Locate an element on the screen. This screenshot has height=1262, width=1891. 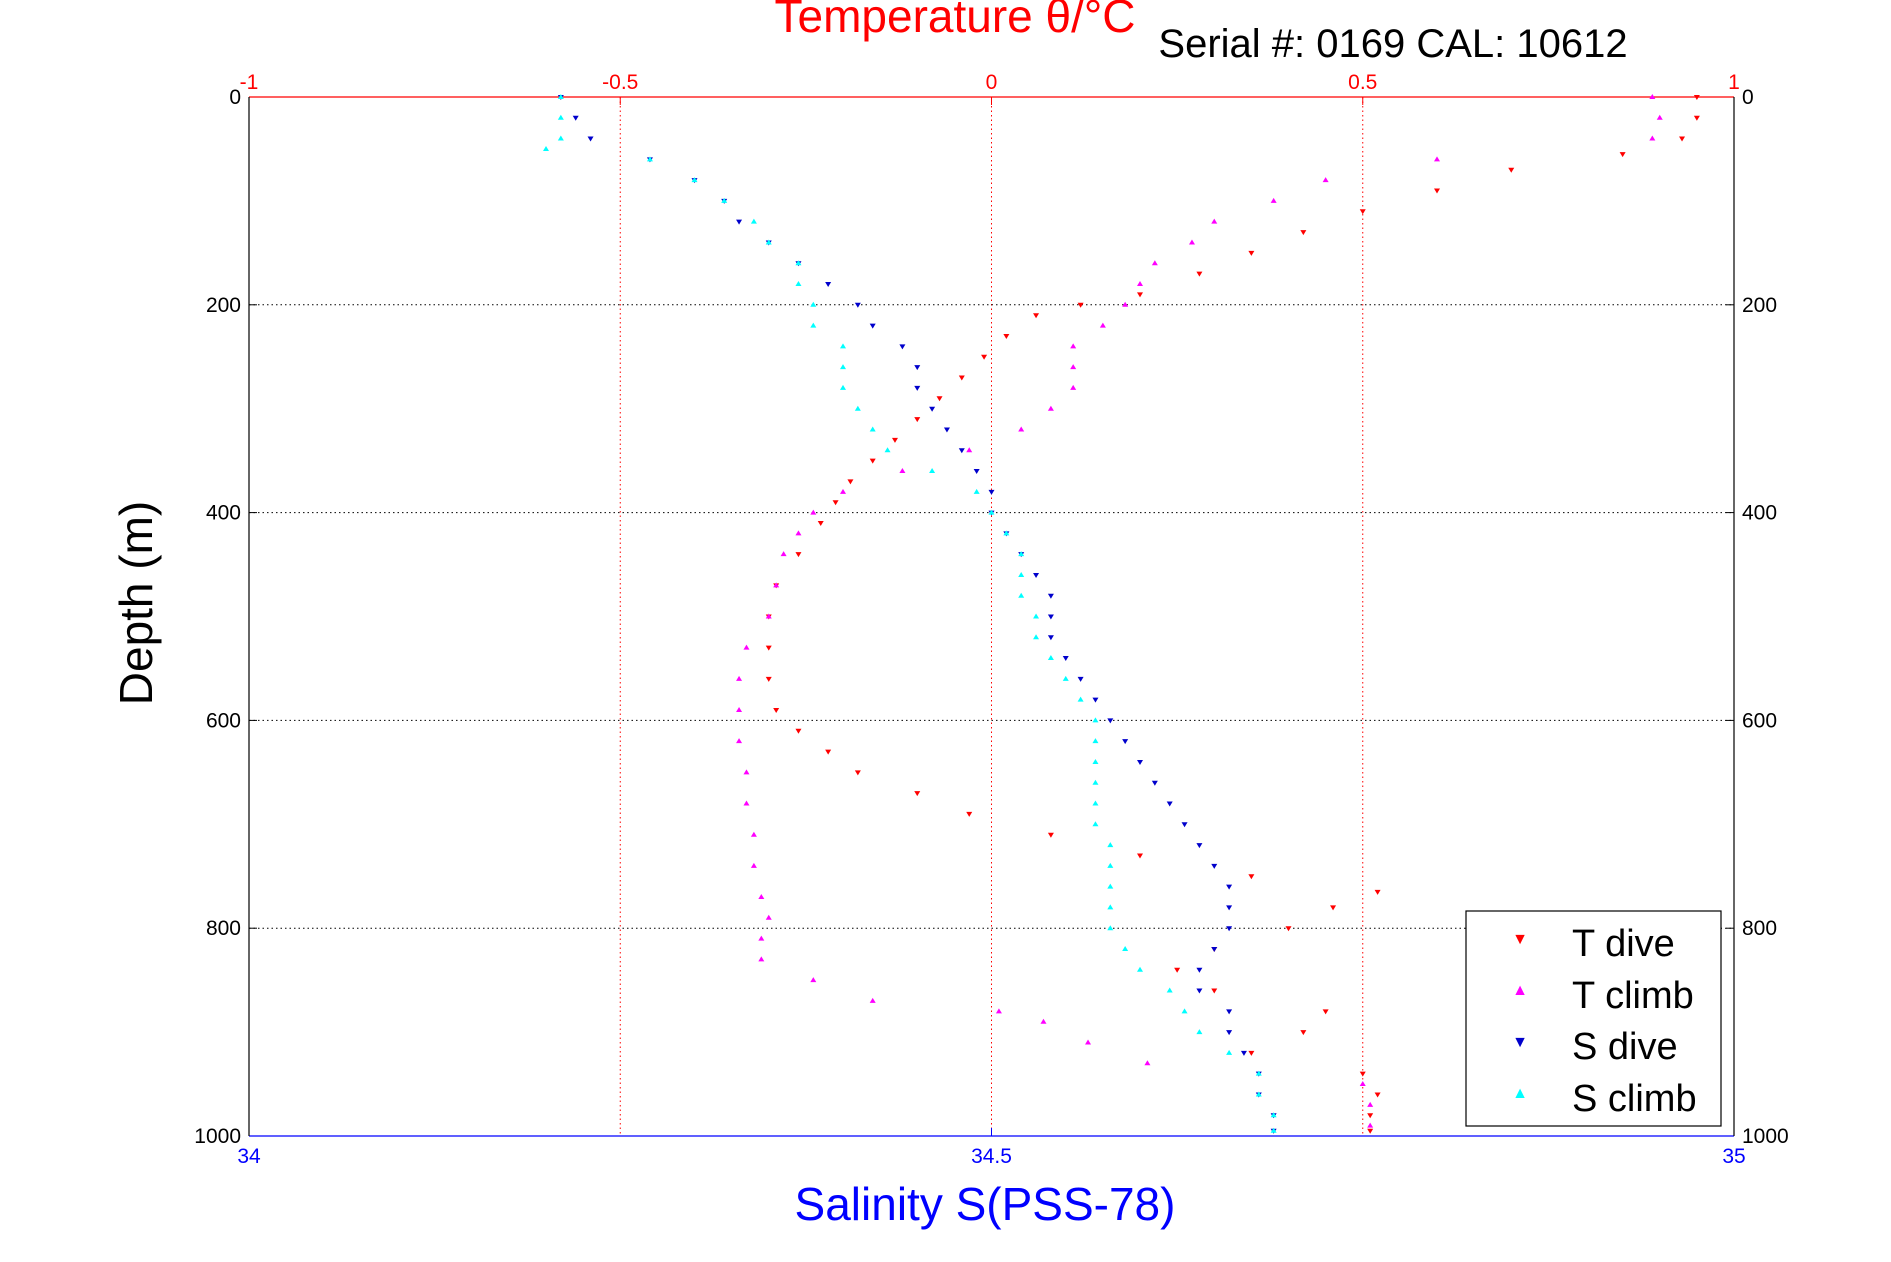
x-axis-bottom-label: Salinity S(PSS-78) is located at coordinates (985, 1204).